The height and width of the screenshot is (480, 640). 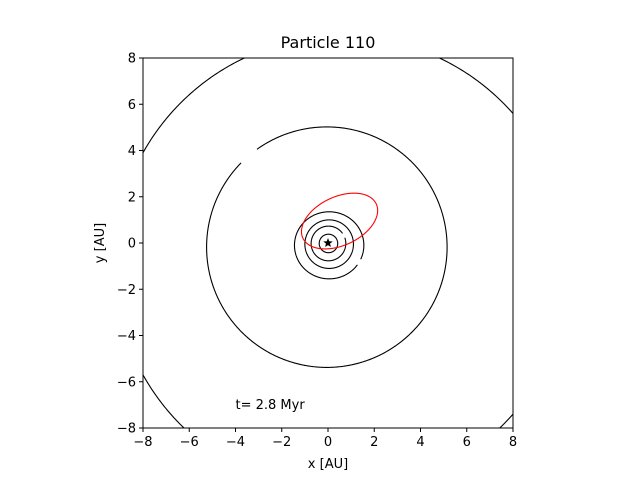 What do you see at coordinates (126, 336) in the screenshot?
I see `y-tick-label: −4` at bounding box center [126, 336].